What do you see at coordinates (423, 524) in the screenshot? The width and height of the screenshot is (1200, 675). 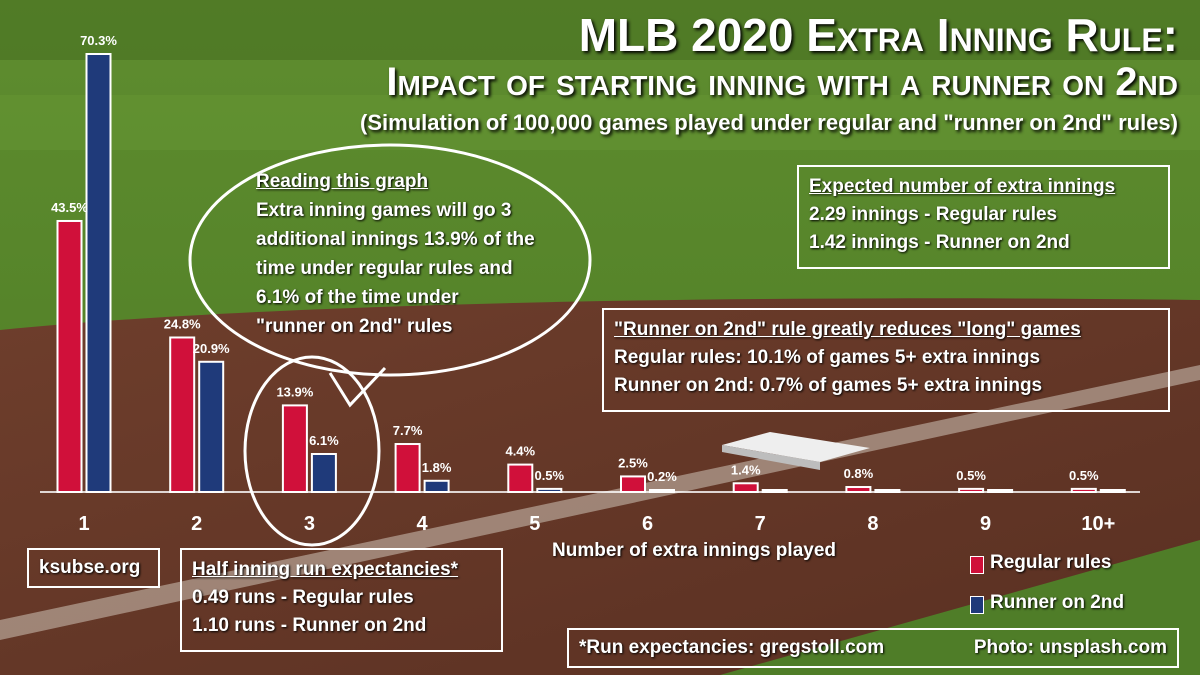 I see `x-tick-label: 4` at bounding box center [423, 524].